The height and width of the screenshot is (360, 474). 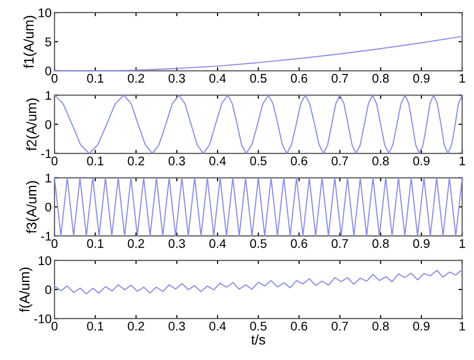 I want to click on y-tick-label: -10, so click(x=43, y=319).